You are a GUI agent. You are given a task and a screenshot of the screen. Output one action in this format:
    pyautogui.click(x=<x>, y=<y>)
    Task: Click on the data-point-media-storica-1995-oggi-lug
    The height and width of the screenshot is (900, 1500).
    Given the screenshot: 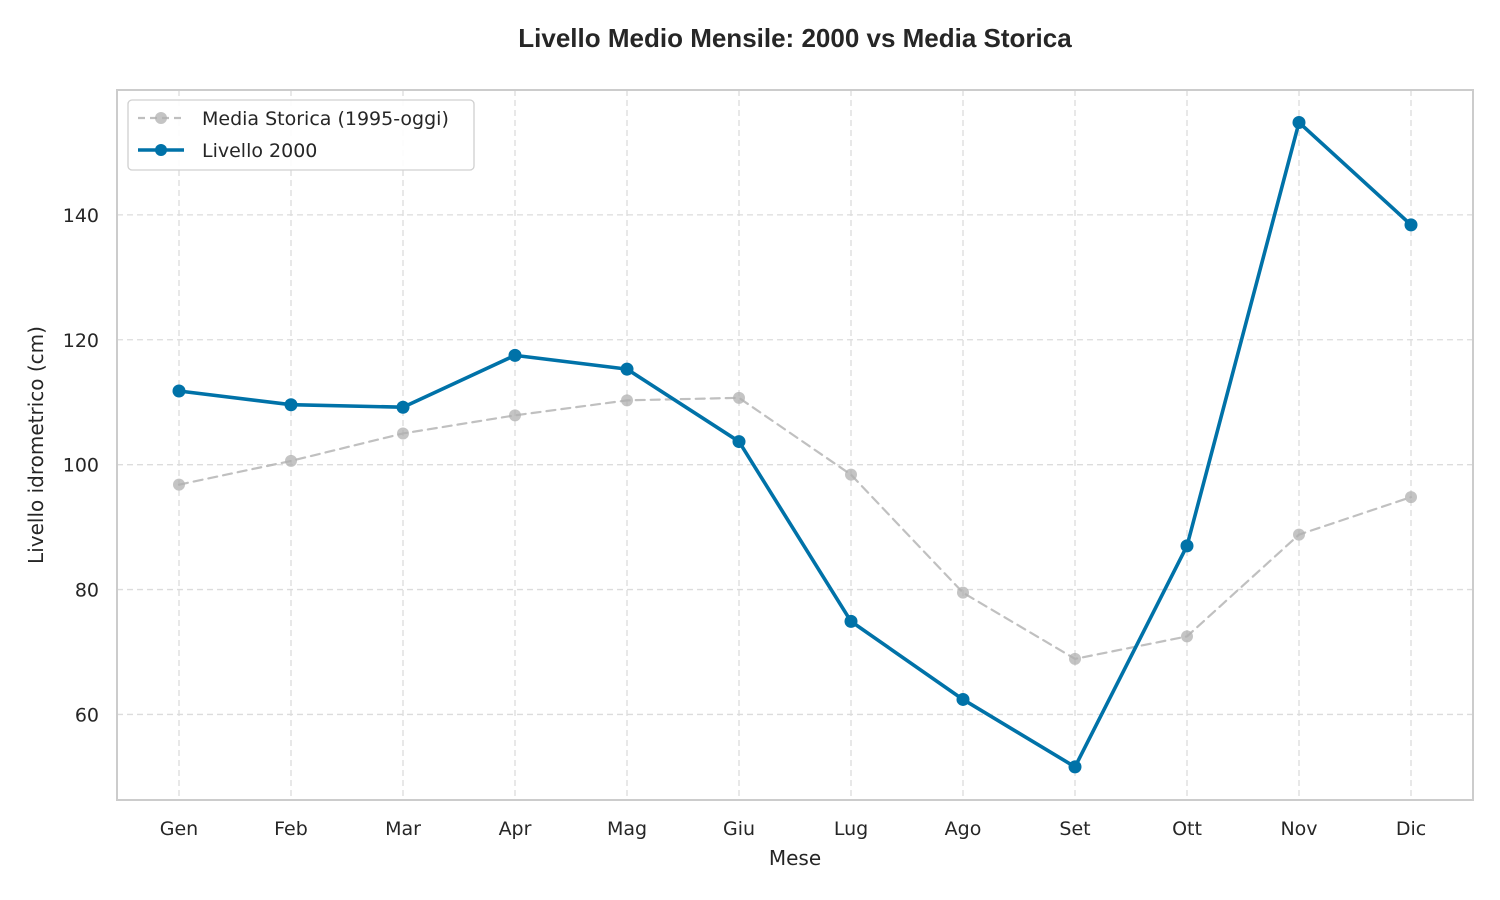 What is the action you would take?
    pyautogui.click(x=851, y=474)
    